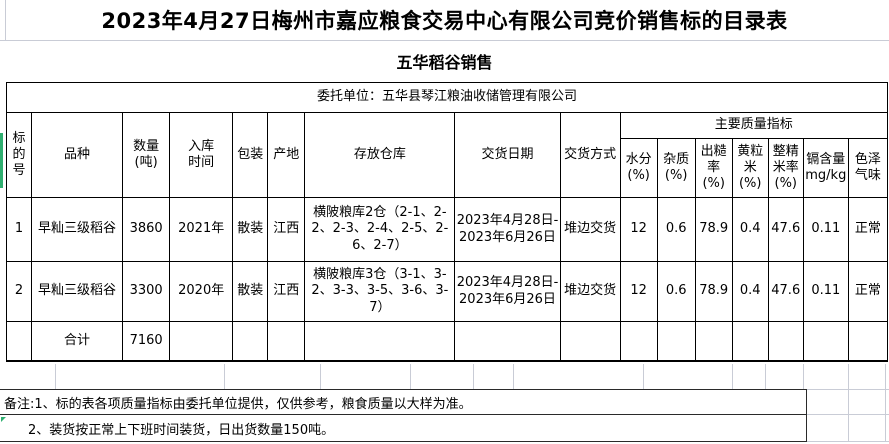  I want to click on header-storage-date: 入库 时间, so click(201, 155).